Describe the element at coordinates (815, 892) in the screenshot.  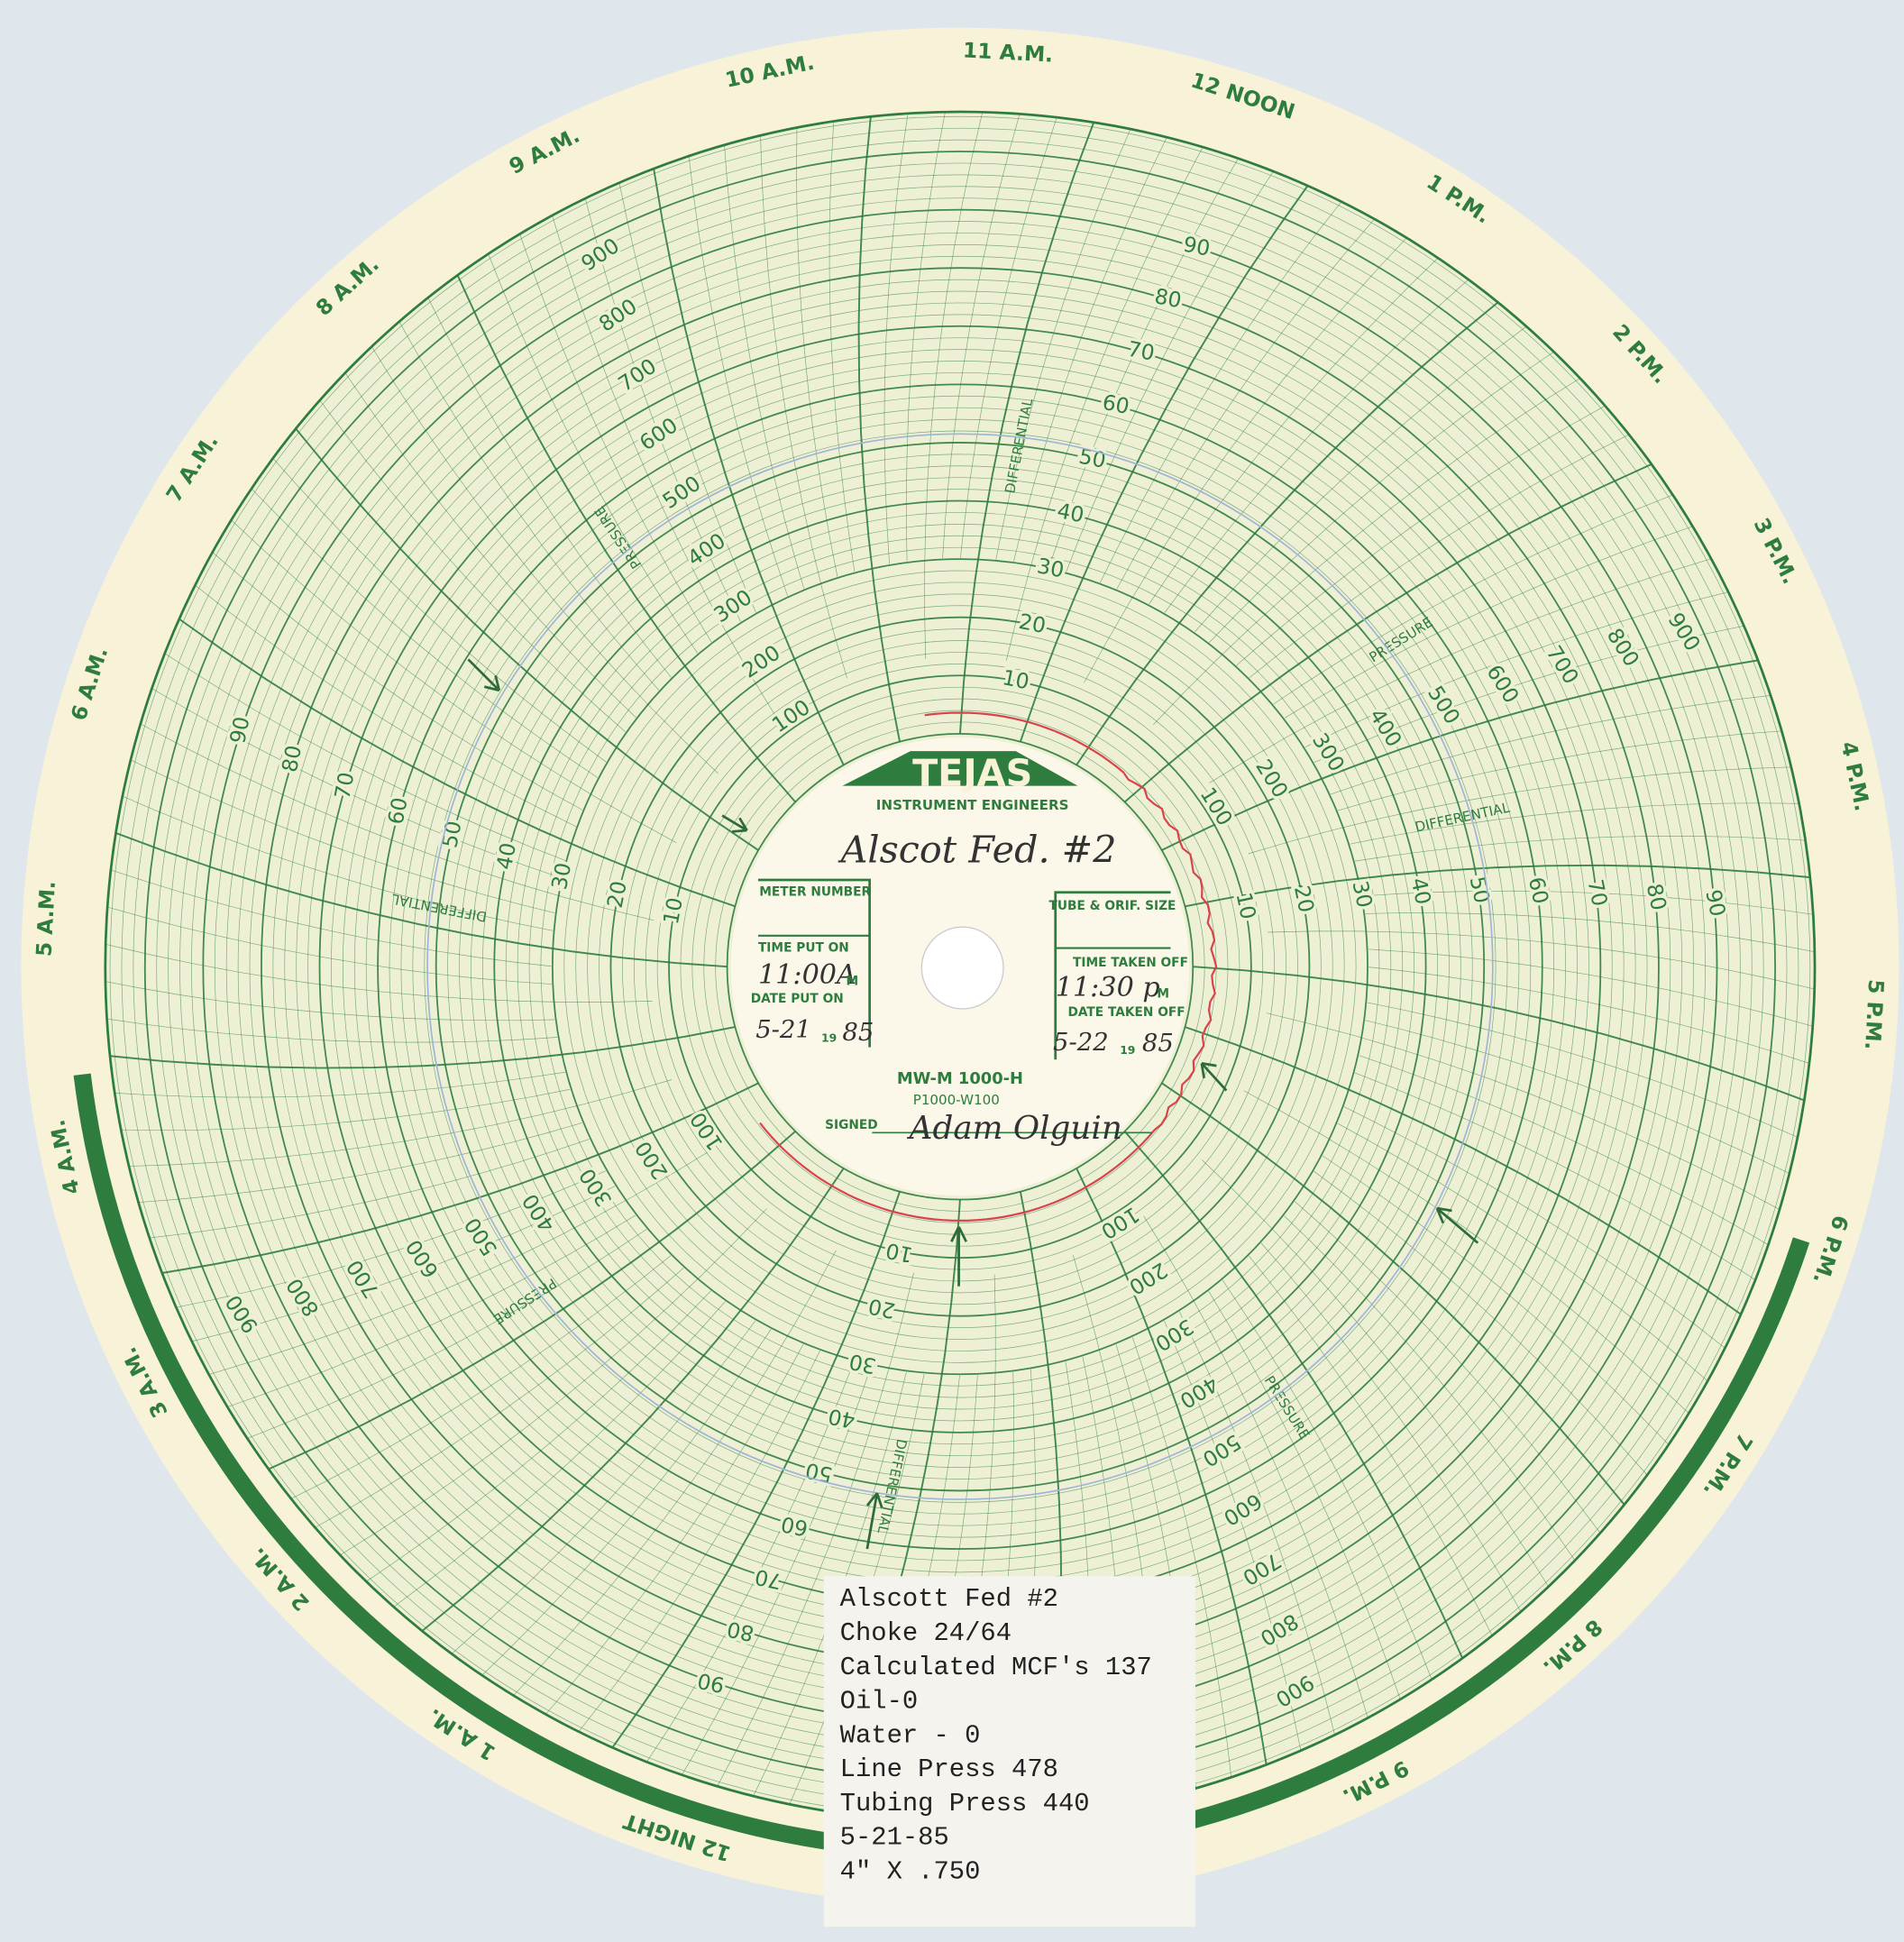
I see `meter-number-label: METER NUMBER` at that location.